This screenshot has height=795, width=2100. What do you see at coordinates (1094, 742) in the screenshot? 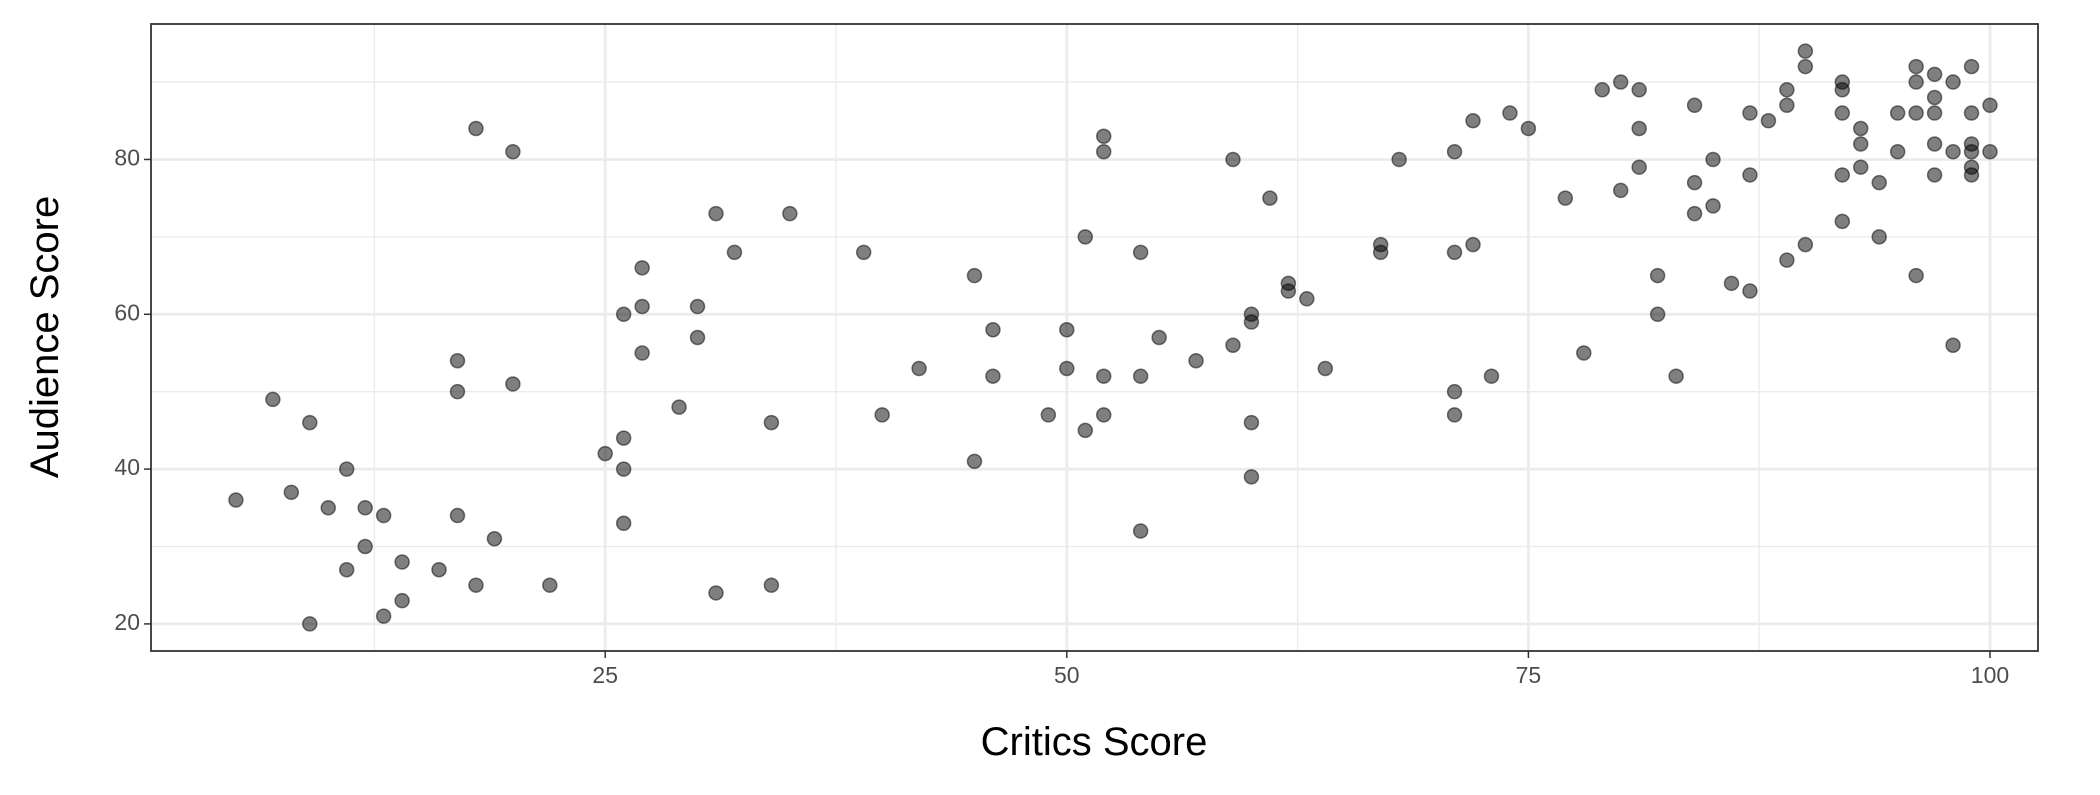
I see `x-axis-title: Critics Score` at bounding box center [1094, 742].